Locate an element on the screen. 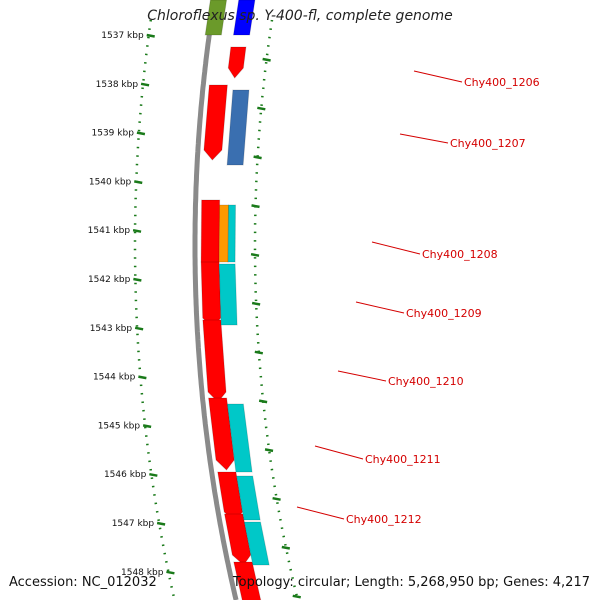 This screenshot has height=604, width=600. scale-tick-label: 1537 kbp is located at coordinates (122, 36).